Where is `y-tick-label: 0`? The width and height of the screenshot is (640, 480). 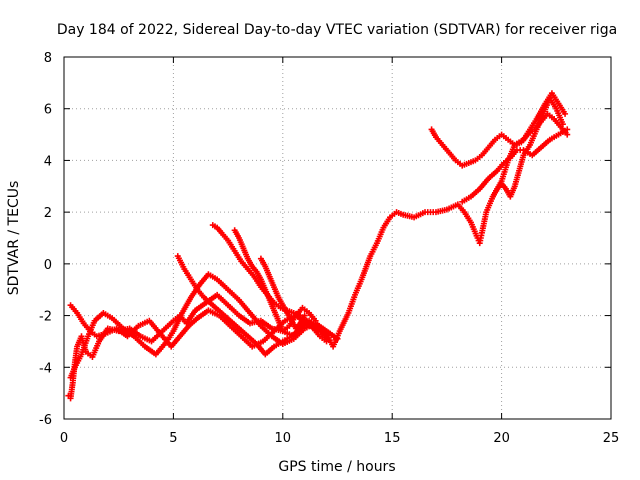
y-tick-label: 0 is located at coordinates (48, 265).